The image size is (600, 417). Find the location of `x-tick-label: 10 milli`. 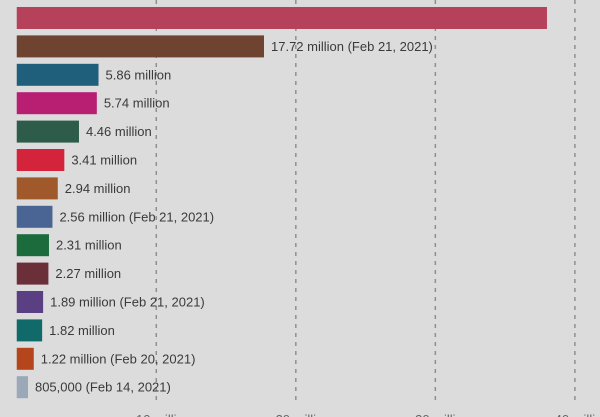

x-tick-label: 10 milli is located at coordinates (156, 414).